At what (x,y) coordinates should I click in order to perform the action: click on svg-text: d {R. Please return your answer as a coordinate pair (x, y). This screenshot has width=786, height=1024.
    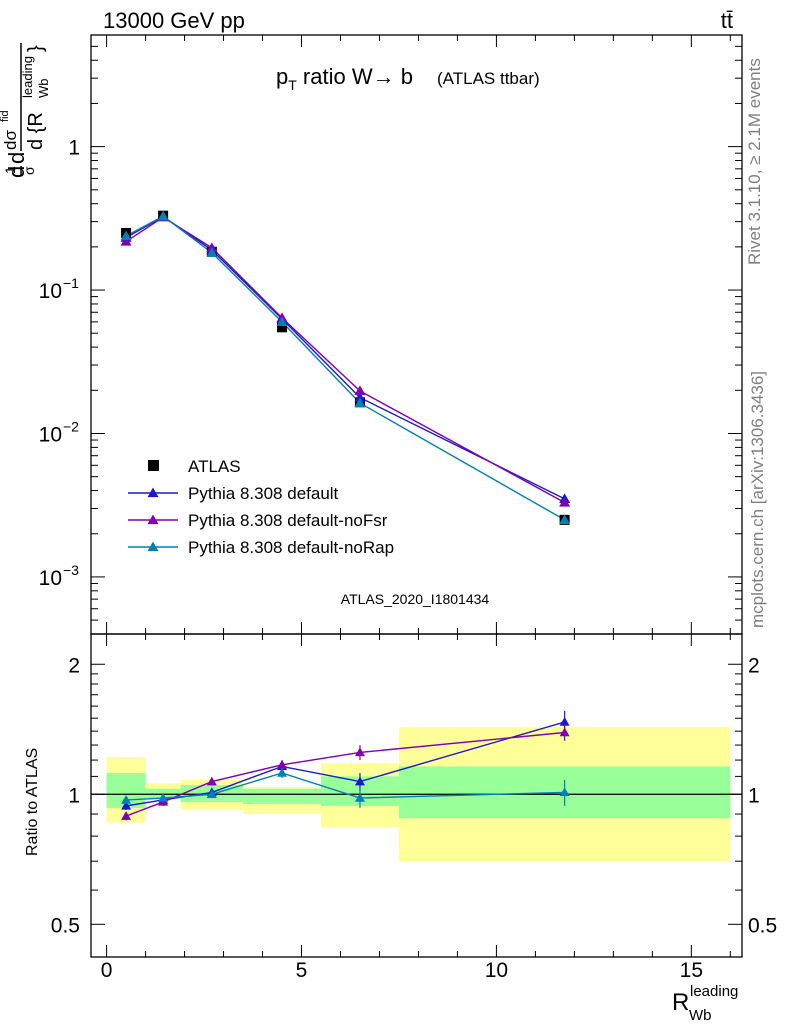
    Looking at the image, I should click on (36, 131).